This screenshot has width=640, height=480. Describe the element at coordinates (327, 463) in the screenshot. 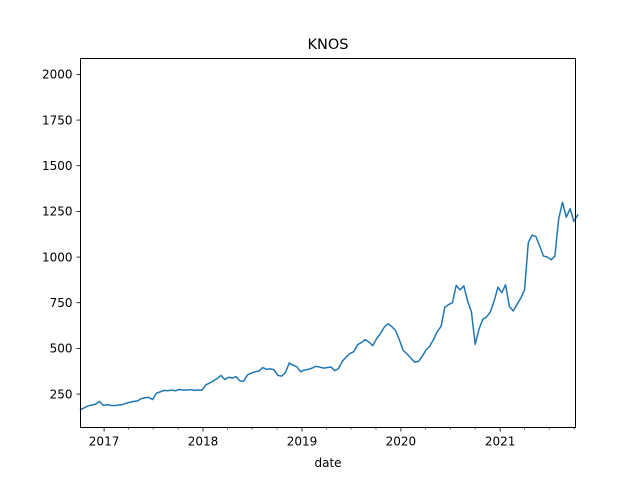

I see `x-axis-label: date` at that location.